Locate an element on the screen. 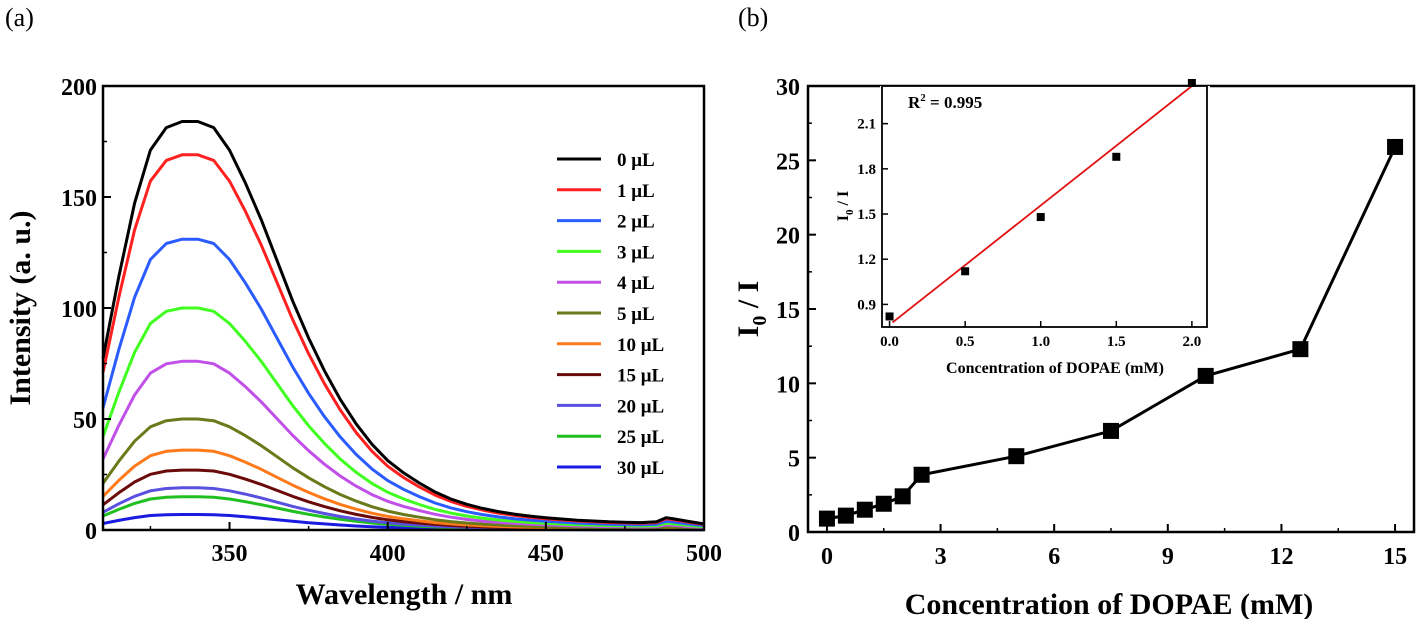 The image size is (1418, 624). legend-label-9: 25 μL is located at coordinates (640, 437).